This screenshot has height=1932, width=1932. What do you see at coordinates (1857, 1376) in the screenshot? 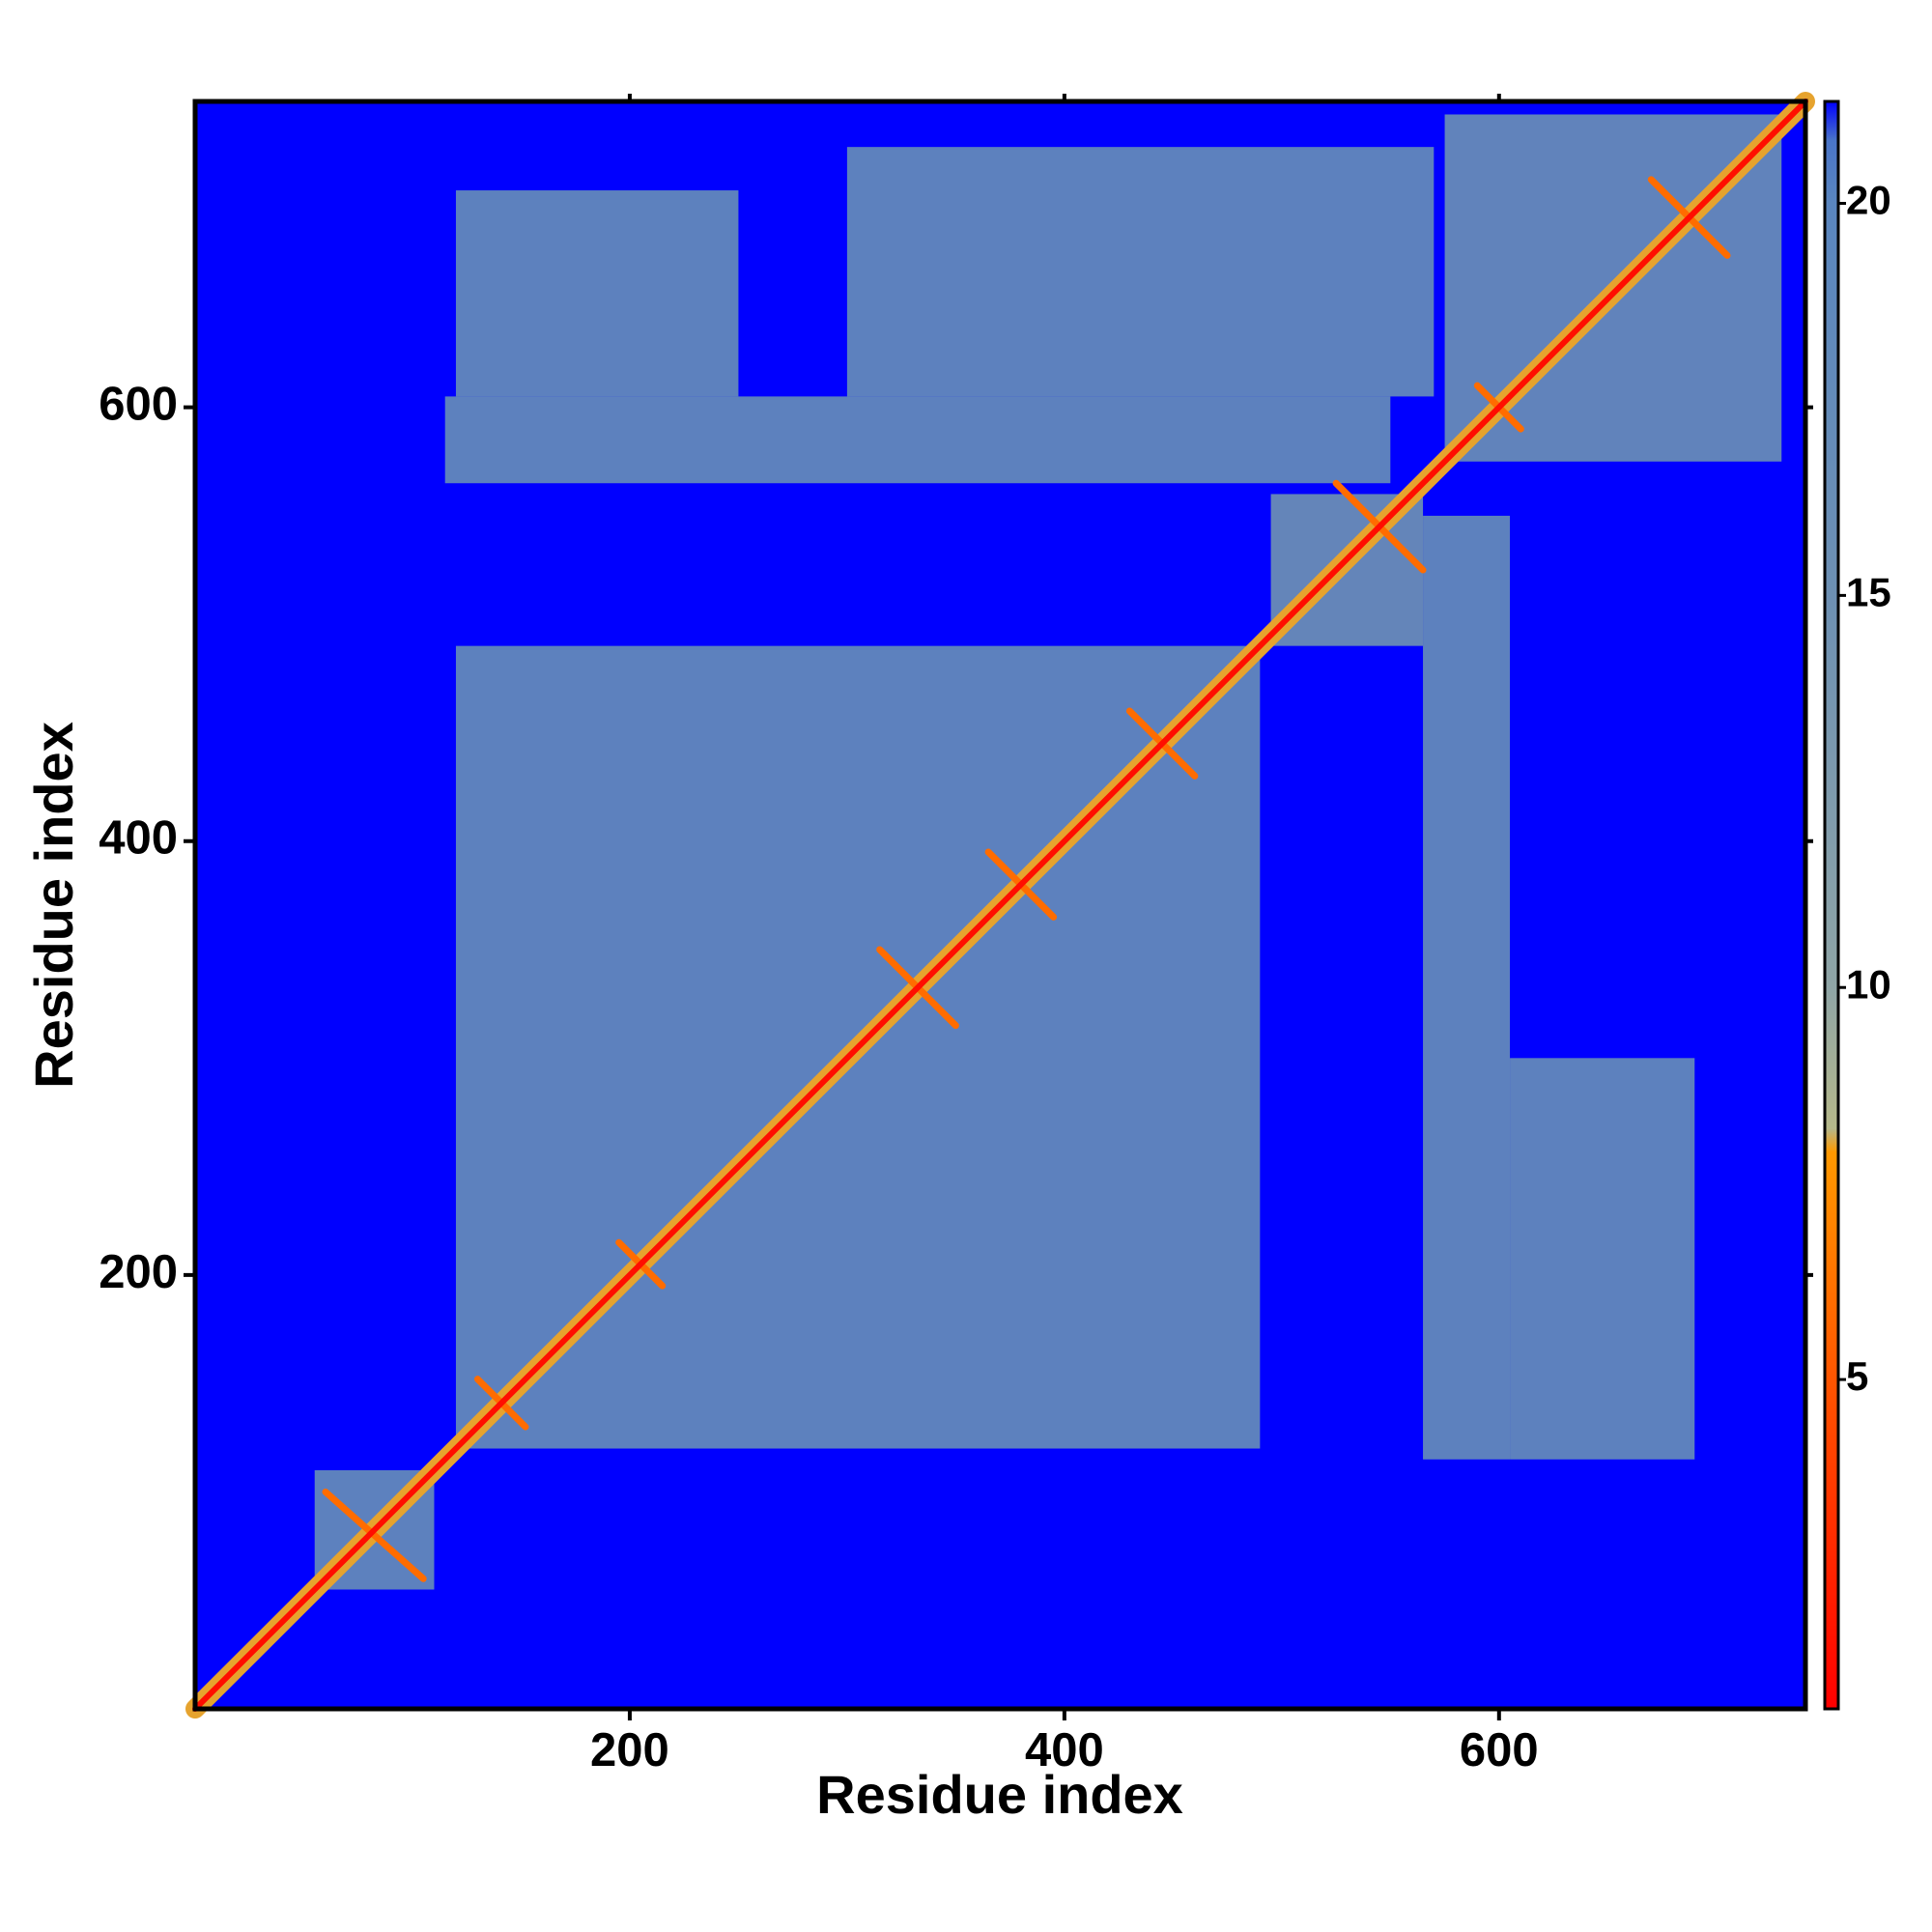
I see `colorbar-tick-label: 5` at bounding box center [1857, 1376].